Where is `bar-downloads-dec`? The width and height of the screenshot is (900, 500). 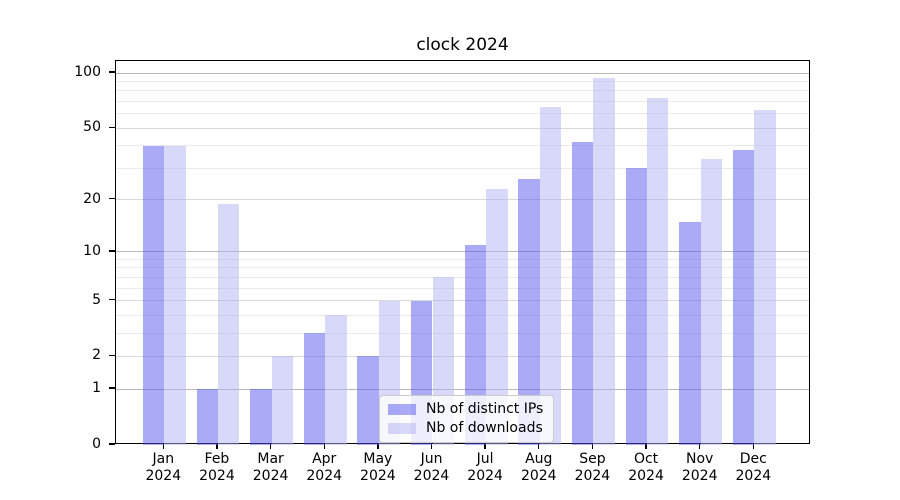
bar-downloads-dec is located at coordinates (765, 277).